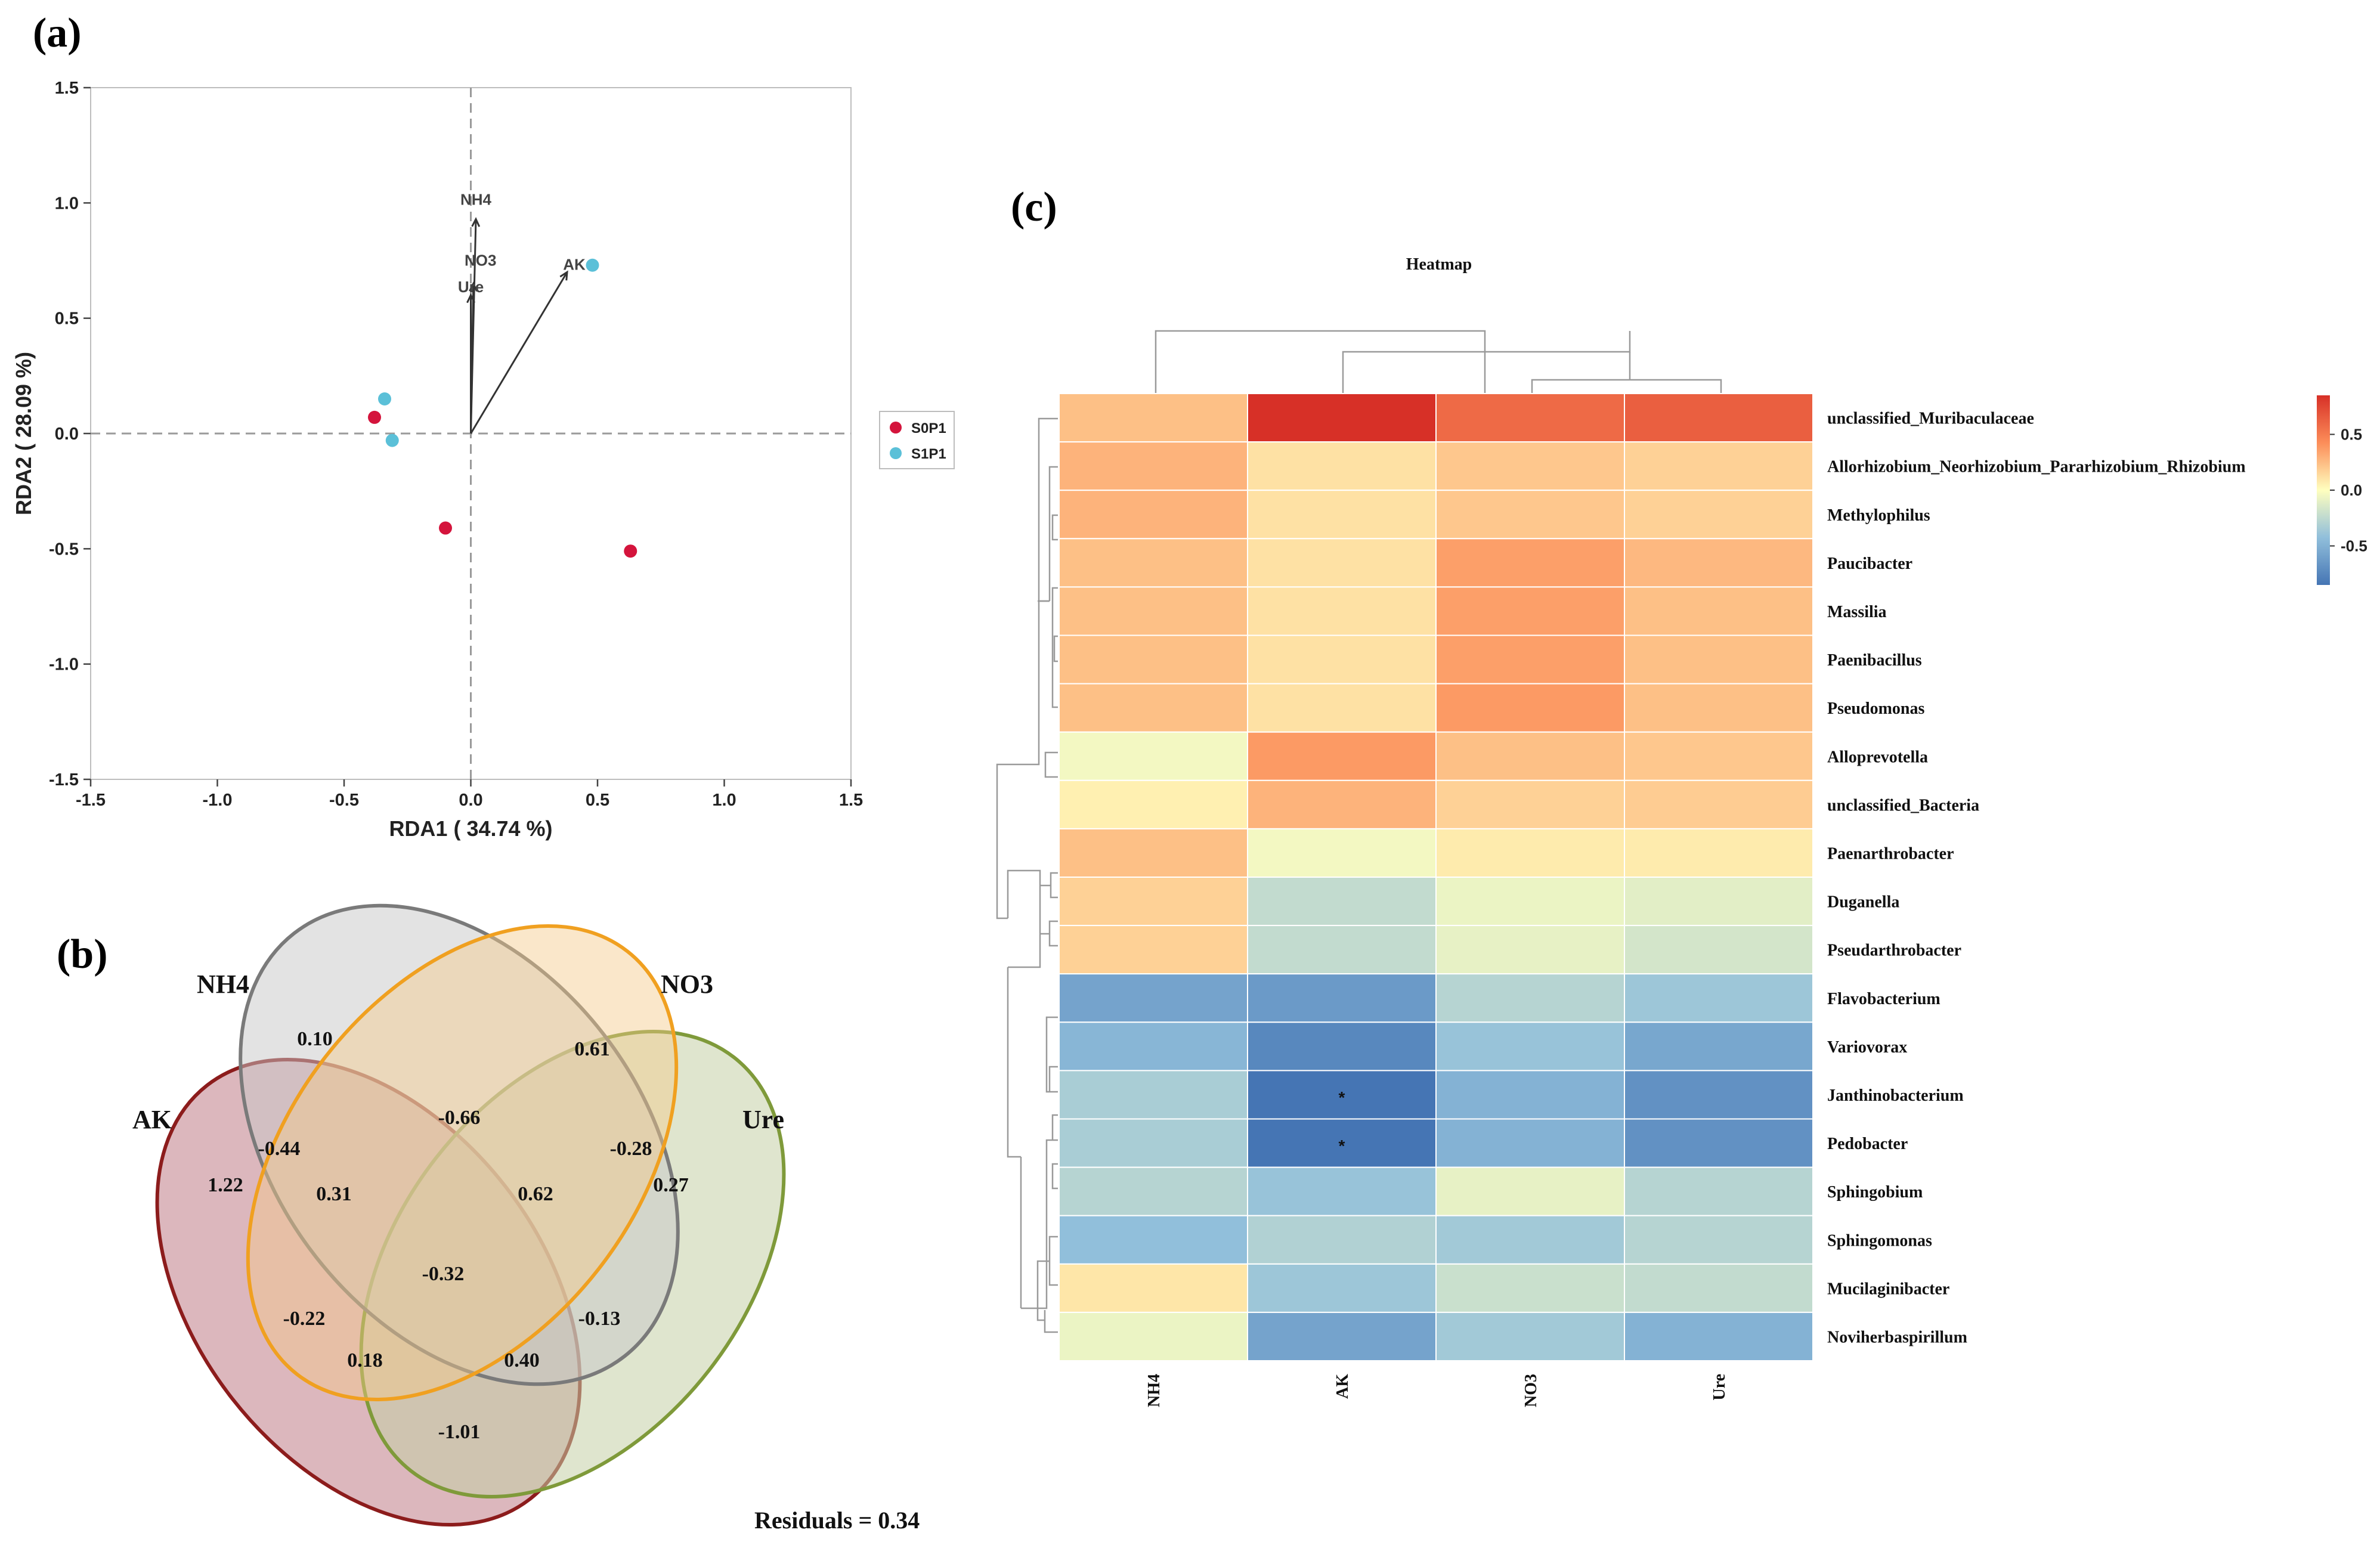 This screenshot has width=2380, height=1542. Describe the element at coordinates (1034, 207) in the screenshot. I see `panel-c-label: (c)` at that location.